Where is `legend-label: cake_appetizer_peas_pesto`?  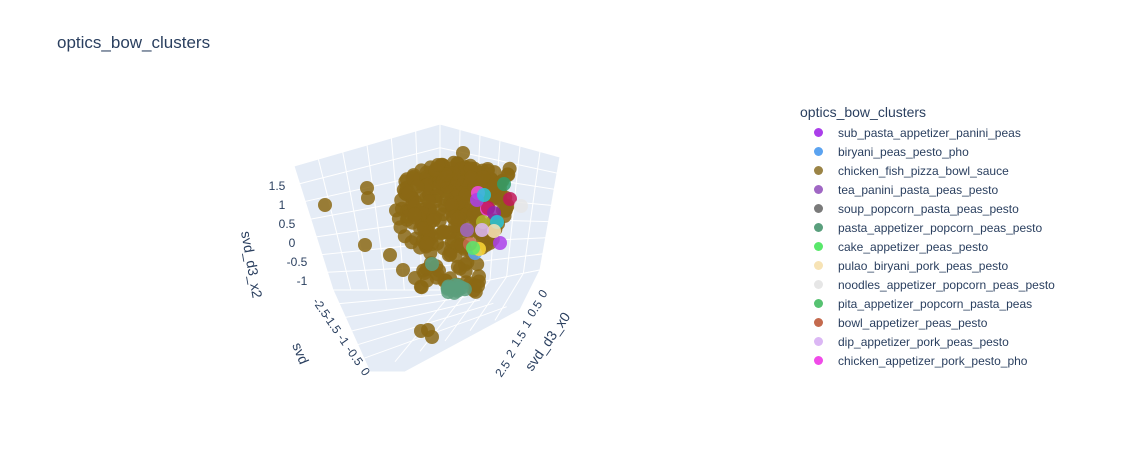 legend-label: cake_appetizer_peas_pesto is located at coordinates (913, 246).